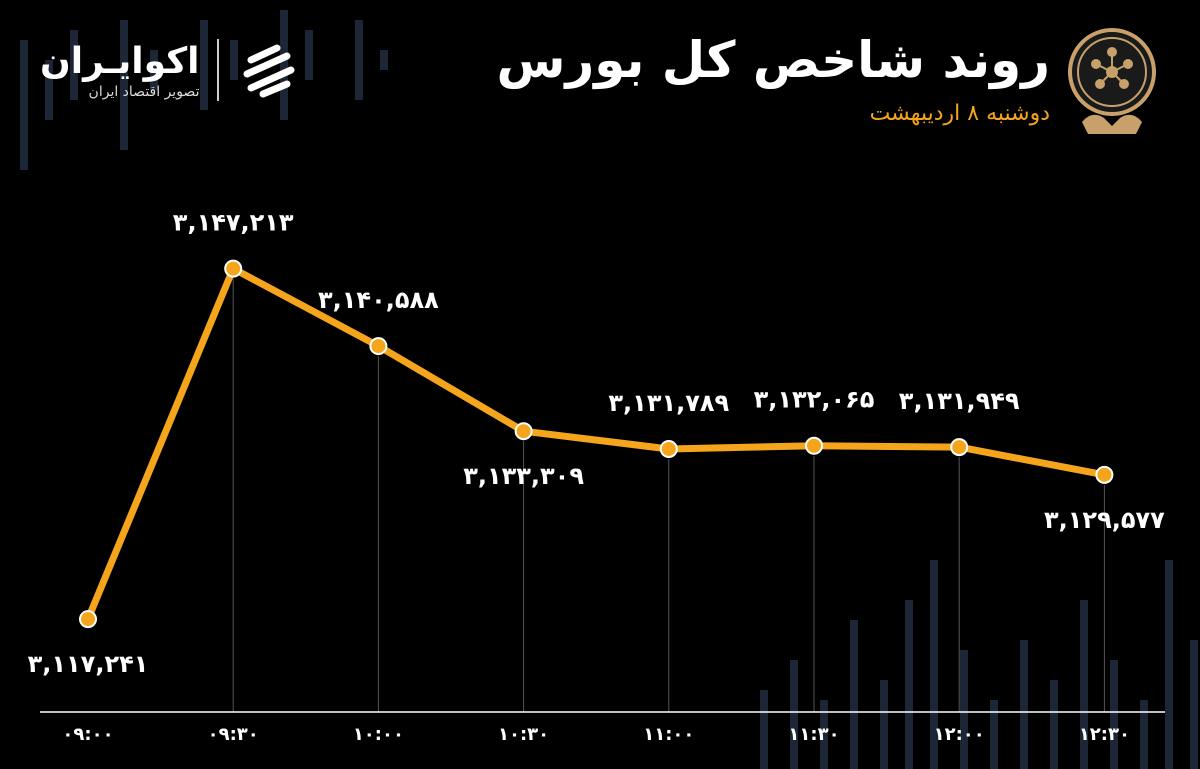 This screenshot has height=769, width=1200. What do you see at coordinates (959, 113) in the screenshot?
I see `page-subtitle: دوشنبه ۸ اردیبهشت` at bounding box center [959, 113].